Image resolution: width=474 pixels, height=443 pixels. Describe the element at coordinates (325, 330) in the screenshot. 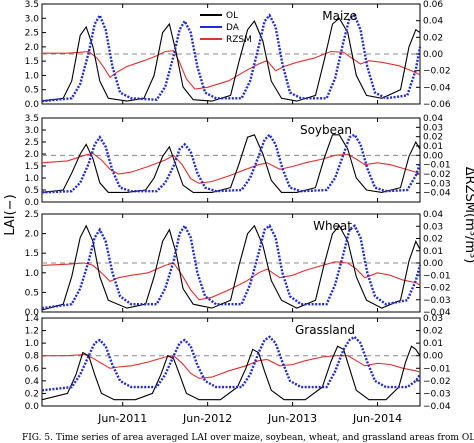

I see `panel-title: Grassland` at that location.